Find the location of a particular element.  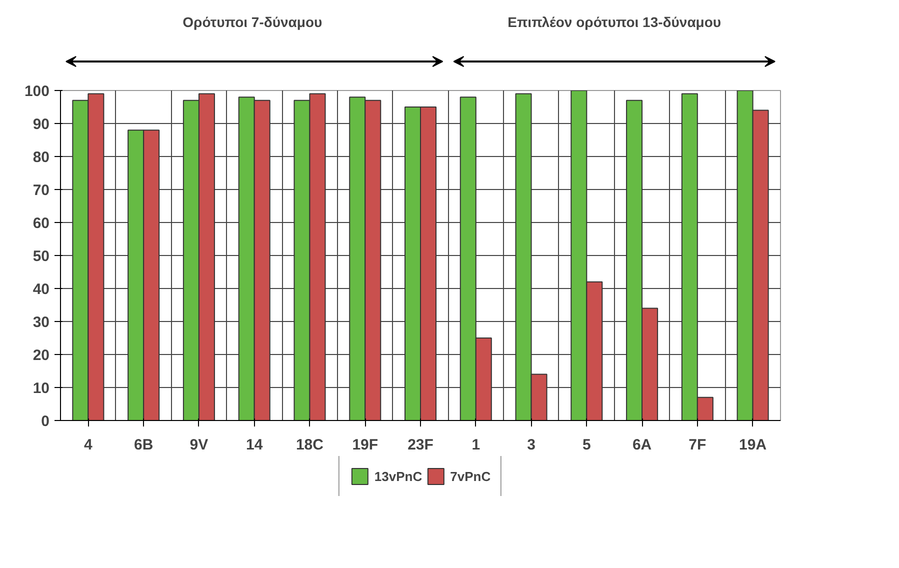

text: Επιπλέον ορότυποι 13-δύναμου is located at coordinates (615, 22).